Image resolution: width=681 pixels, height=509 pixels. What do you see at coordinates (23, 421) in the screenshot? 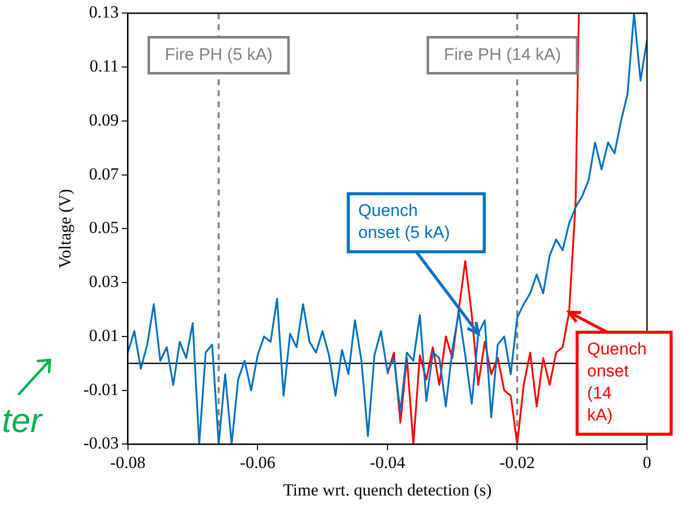
I see `text: ter` at bounding box center [23, 421].